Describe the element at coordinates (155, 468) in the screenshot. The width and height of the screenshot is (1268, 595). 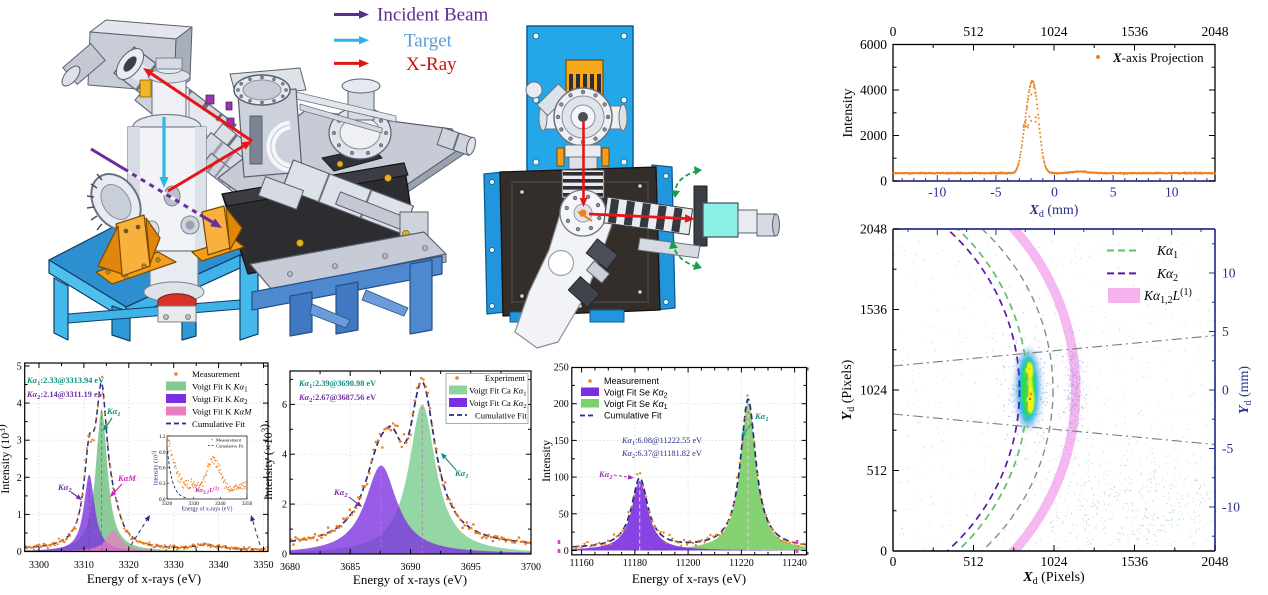
I see `svg-text: Intensity (102)` at that location.